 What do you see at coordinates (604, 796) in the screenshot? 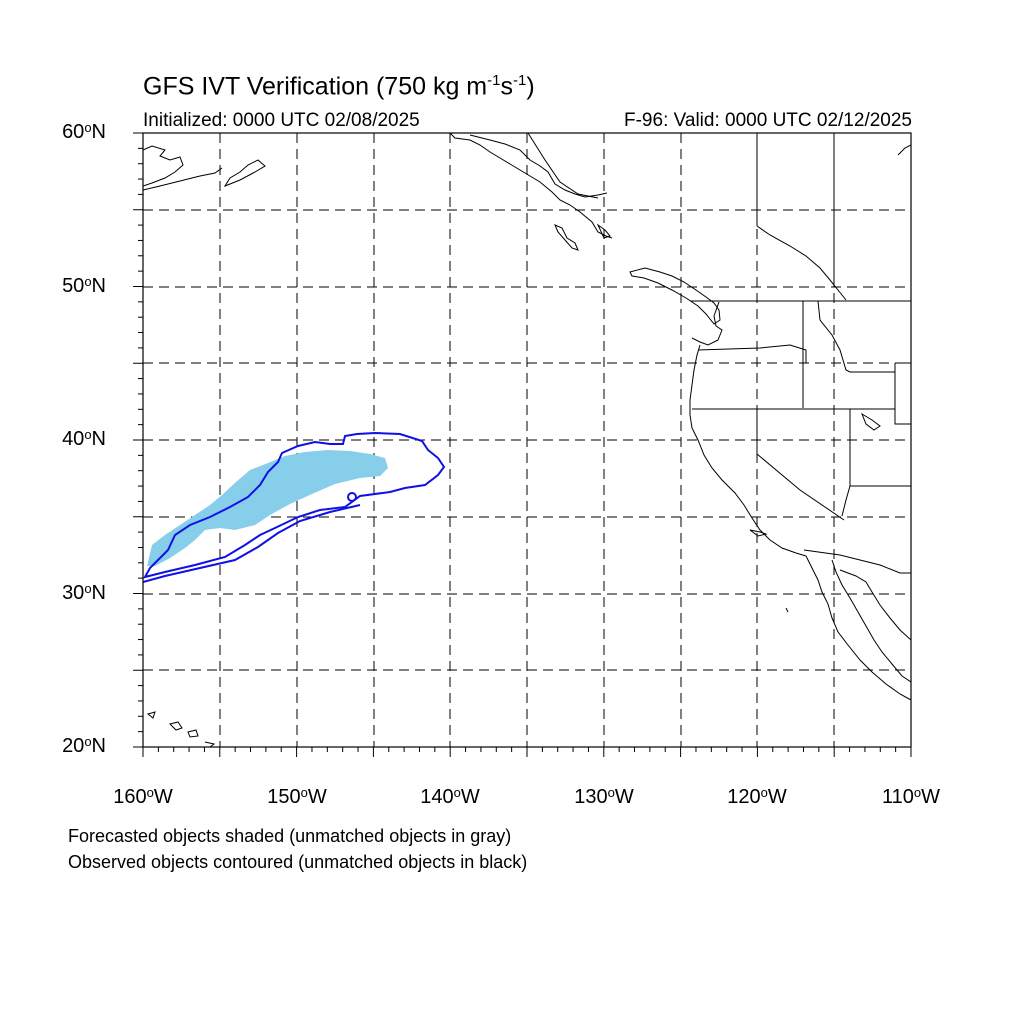
I see `lon-label-130w: 130oW` at bounding box center [604, 796].